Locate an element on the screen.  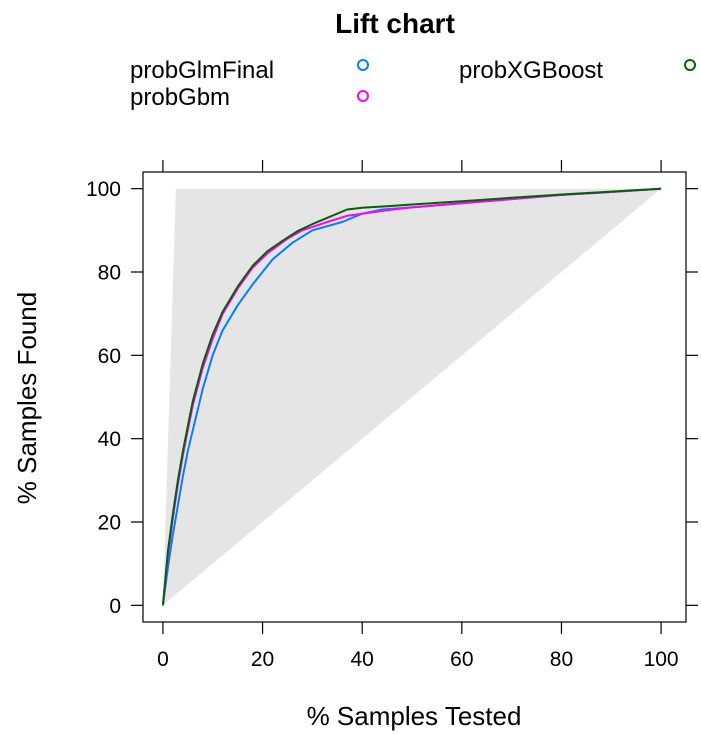
legend-marker-probXGBoost is located at coordinates (690, 65).